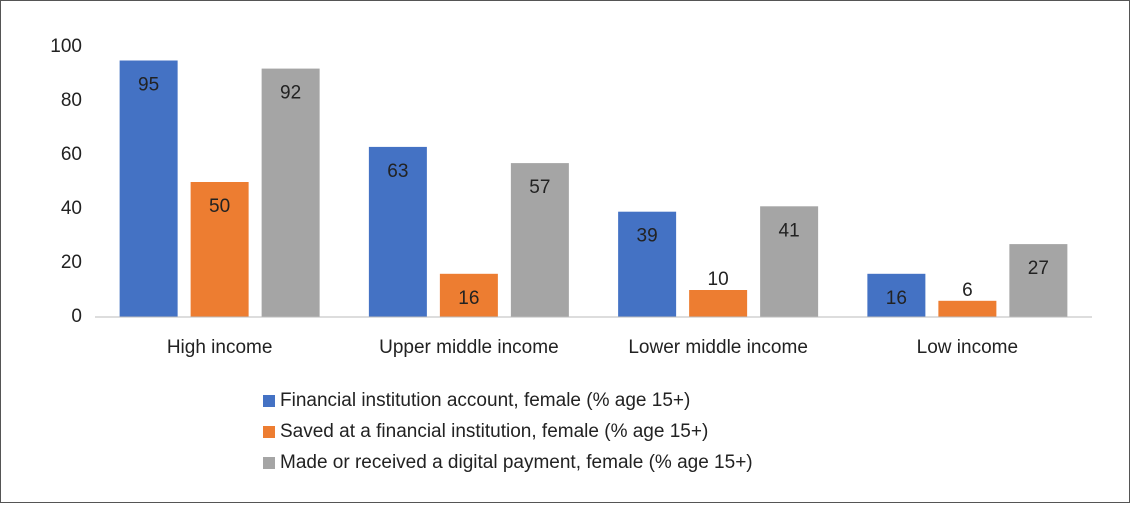 The height and width of the screenshot is (508, 1130). I want to click on data-label: 95, so click(148, 85).